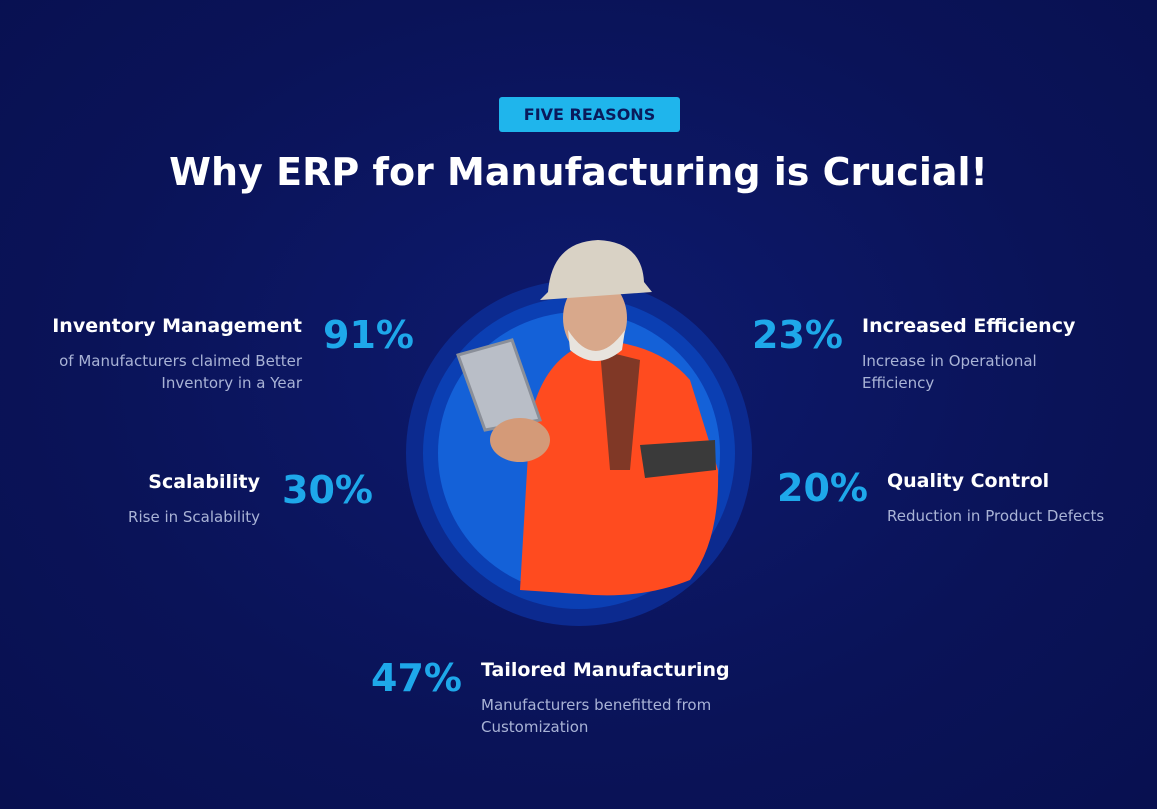 The width and height of the screenshot is (1157, 809). Describe the element at coordinates (416, 678) in the screenshot. I see `stat-percent: 47%` at that location.